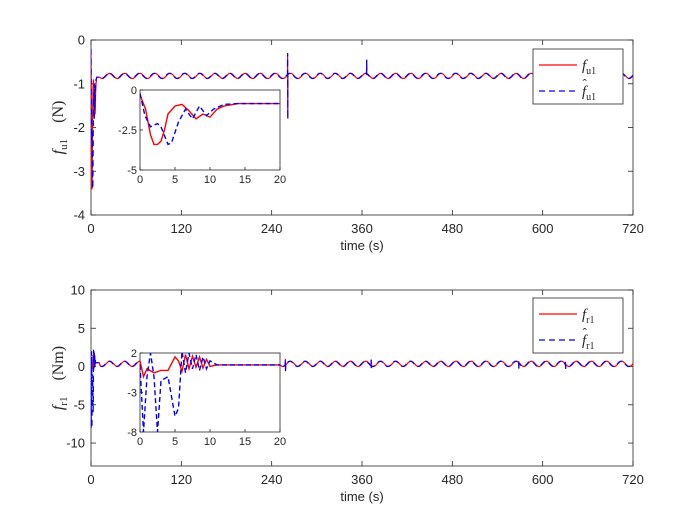 The image size is (700, 525). I want to click on y-tick-label: 10, so click(78, 290).